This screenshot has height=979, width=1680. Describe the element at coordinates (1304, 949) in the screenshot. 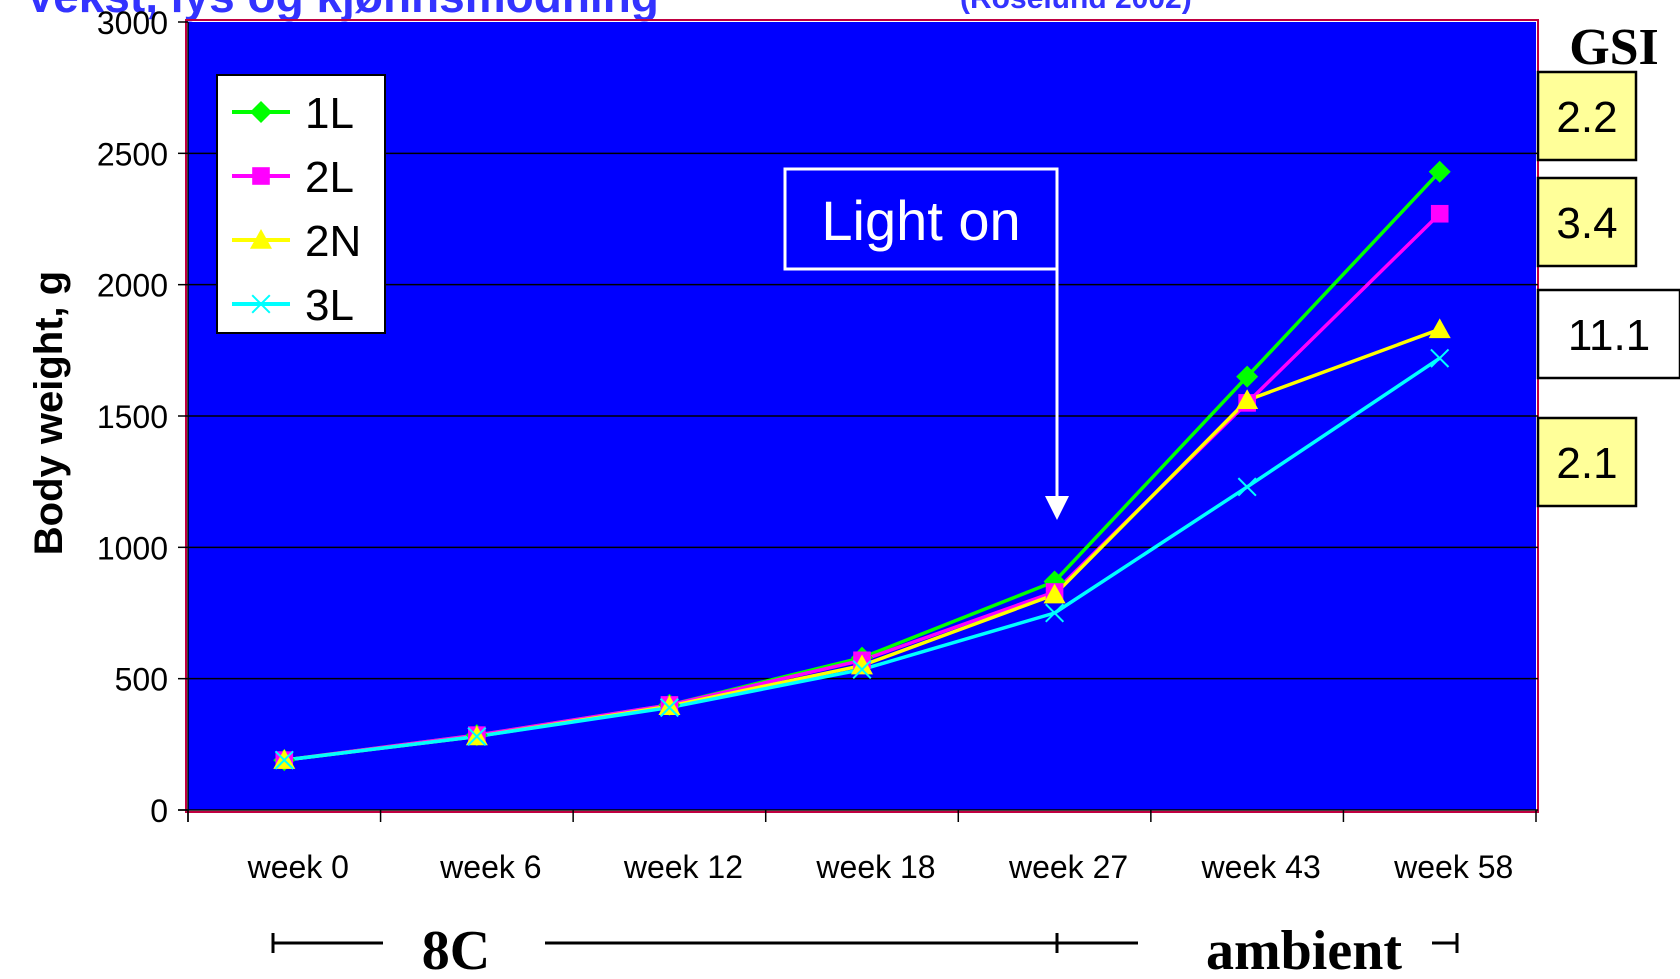

I see `condition-ambient: ambient` at that location.